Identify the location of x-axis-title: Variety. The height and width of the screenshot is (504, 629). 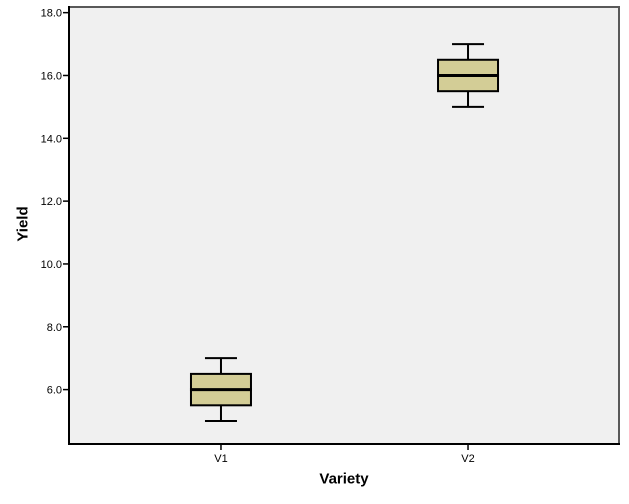
(344, 479).